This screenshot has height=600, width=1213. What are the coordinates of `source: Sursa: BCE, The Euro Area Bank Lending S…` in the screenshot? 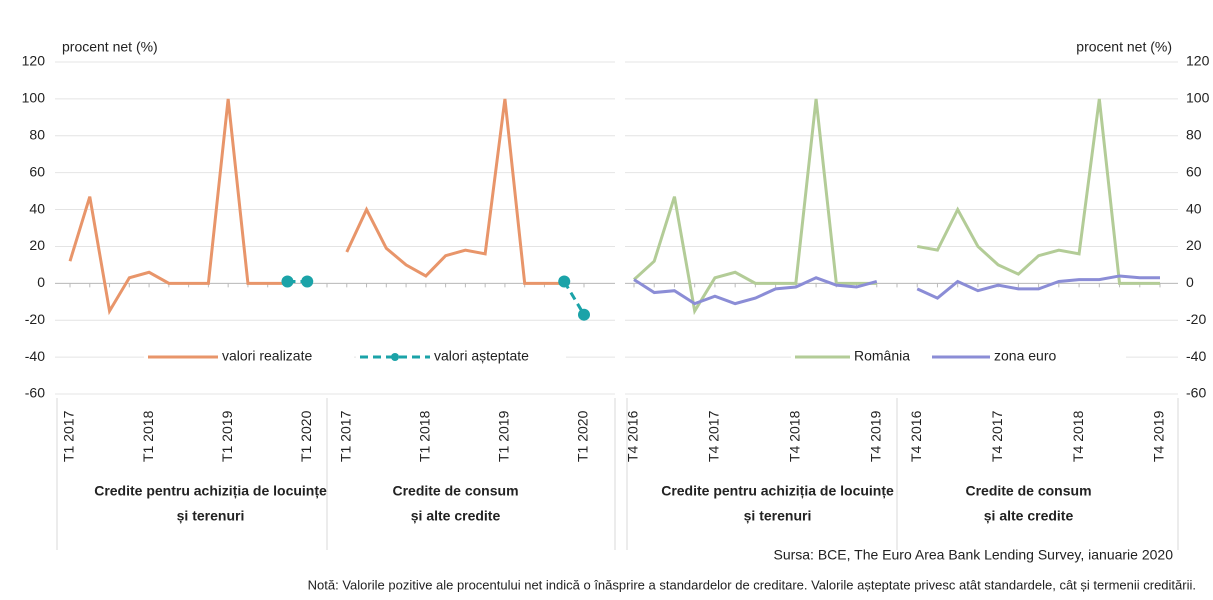 It's located at (973, 555).